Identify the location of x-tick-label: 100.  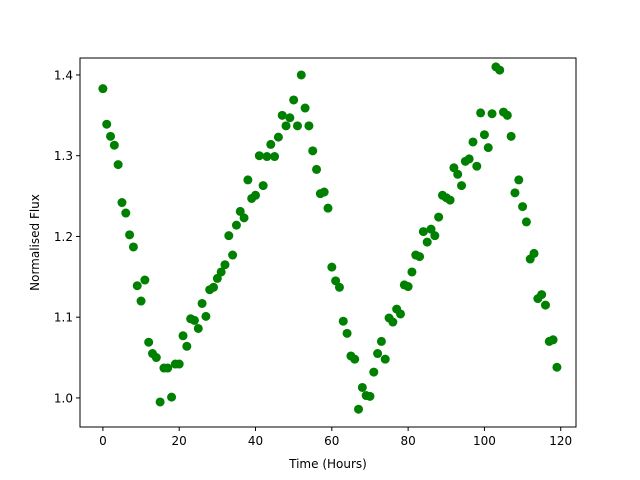
(484, 441).